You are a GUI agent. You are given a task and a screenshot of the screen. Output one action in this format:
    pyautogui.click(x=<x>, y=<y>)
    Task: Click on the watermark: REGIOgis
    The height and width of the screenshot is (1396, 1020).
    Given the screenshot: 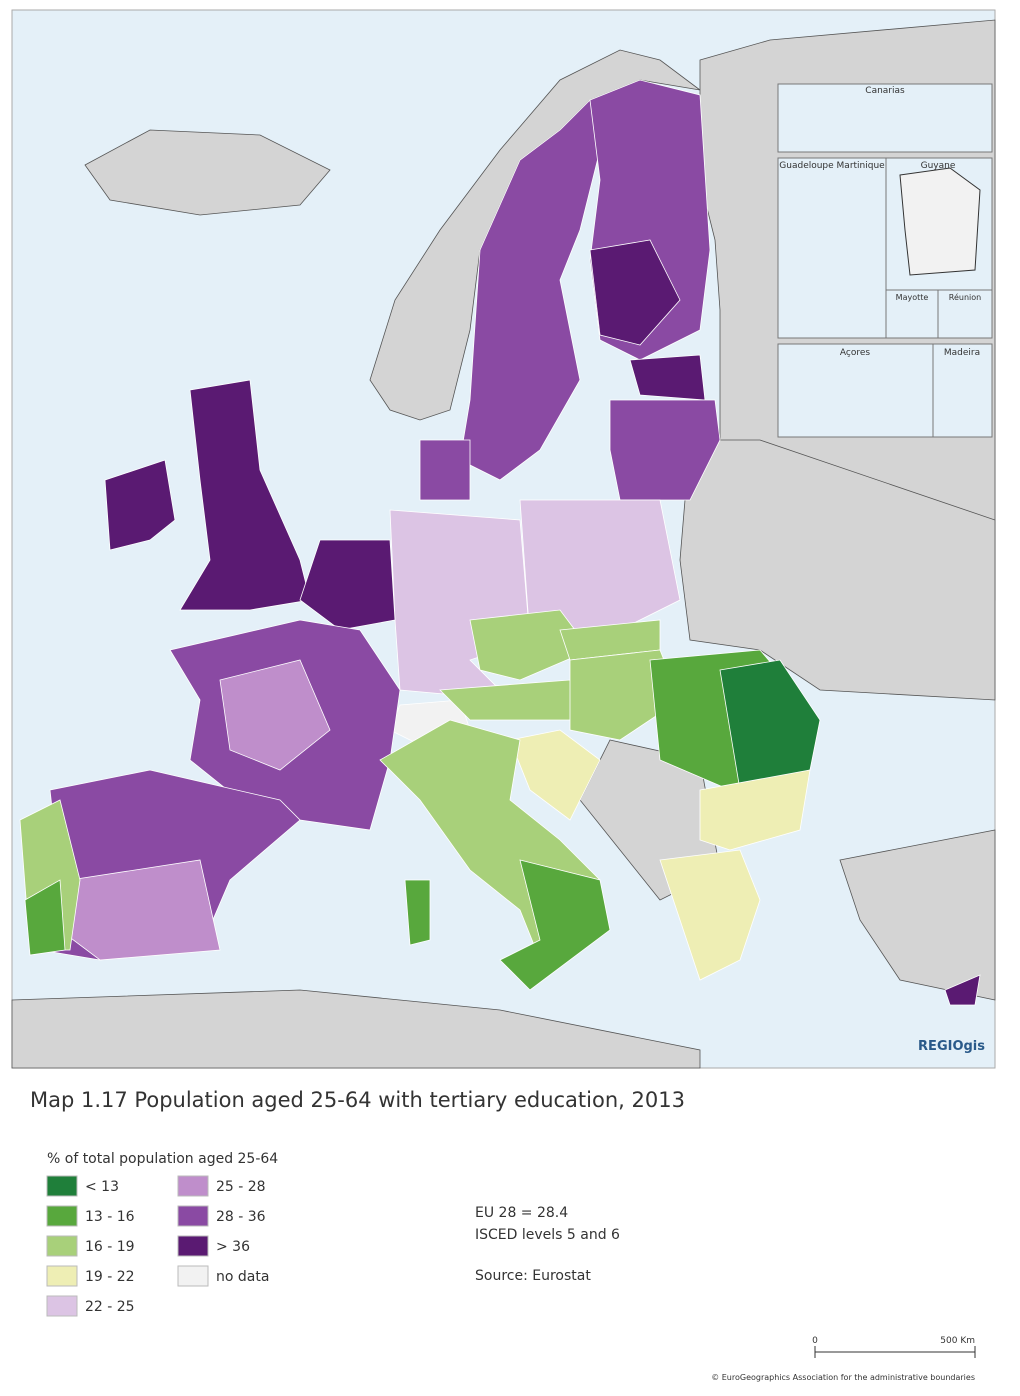 What is the action you would take?
    pyautogui.click(x=951, y=1046)
    